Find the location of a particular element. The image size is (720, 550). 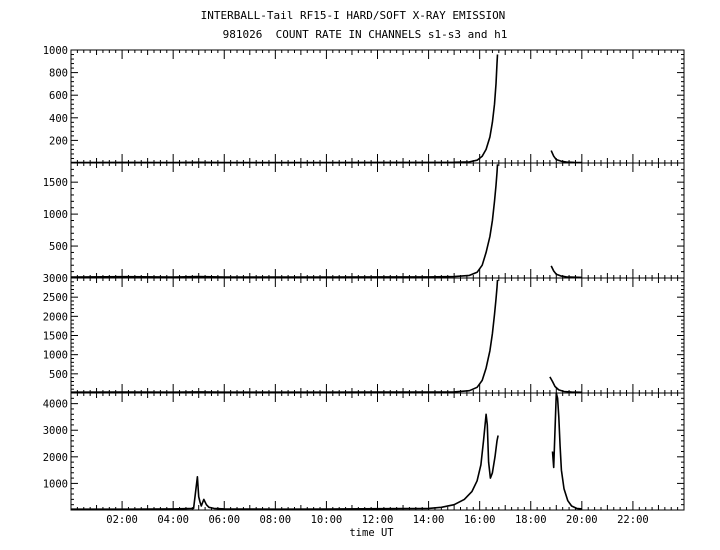

panel-4-ytick-label-4: 4000 is located at coordinates (55, 405).